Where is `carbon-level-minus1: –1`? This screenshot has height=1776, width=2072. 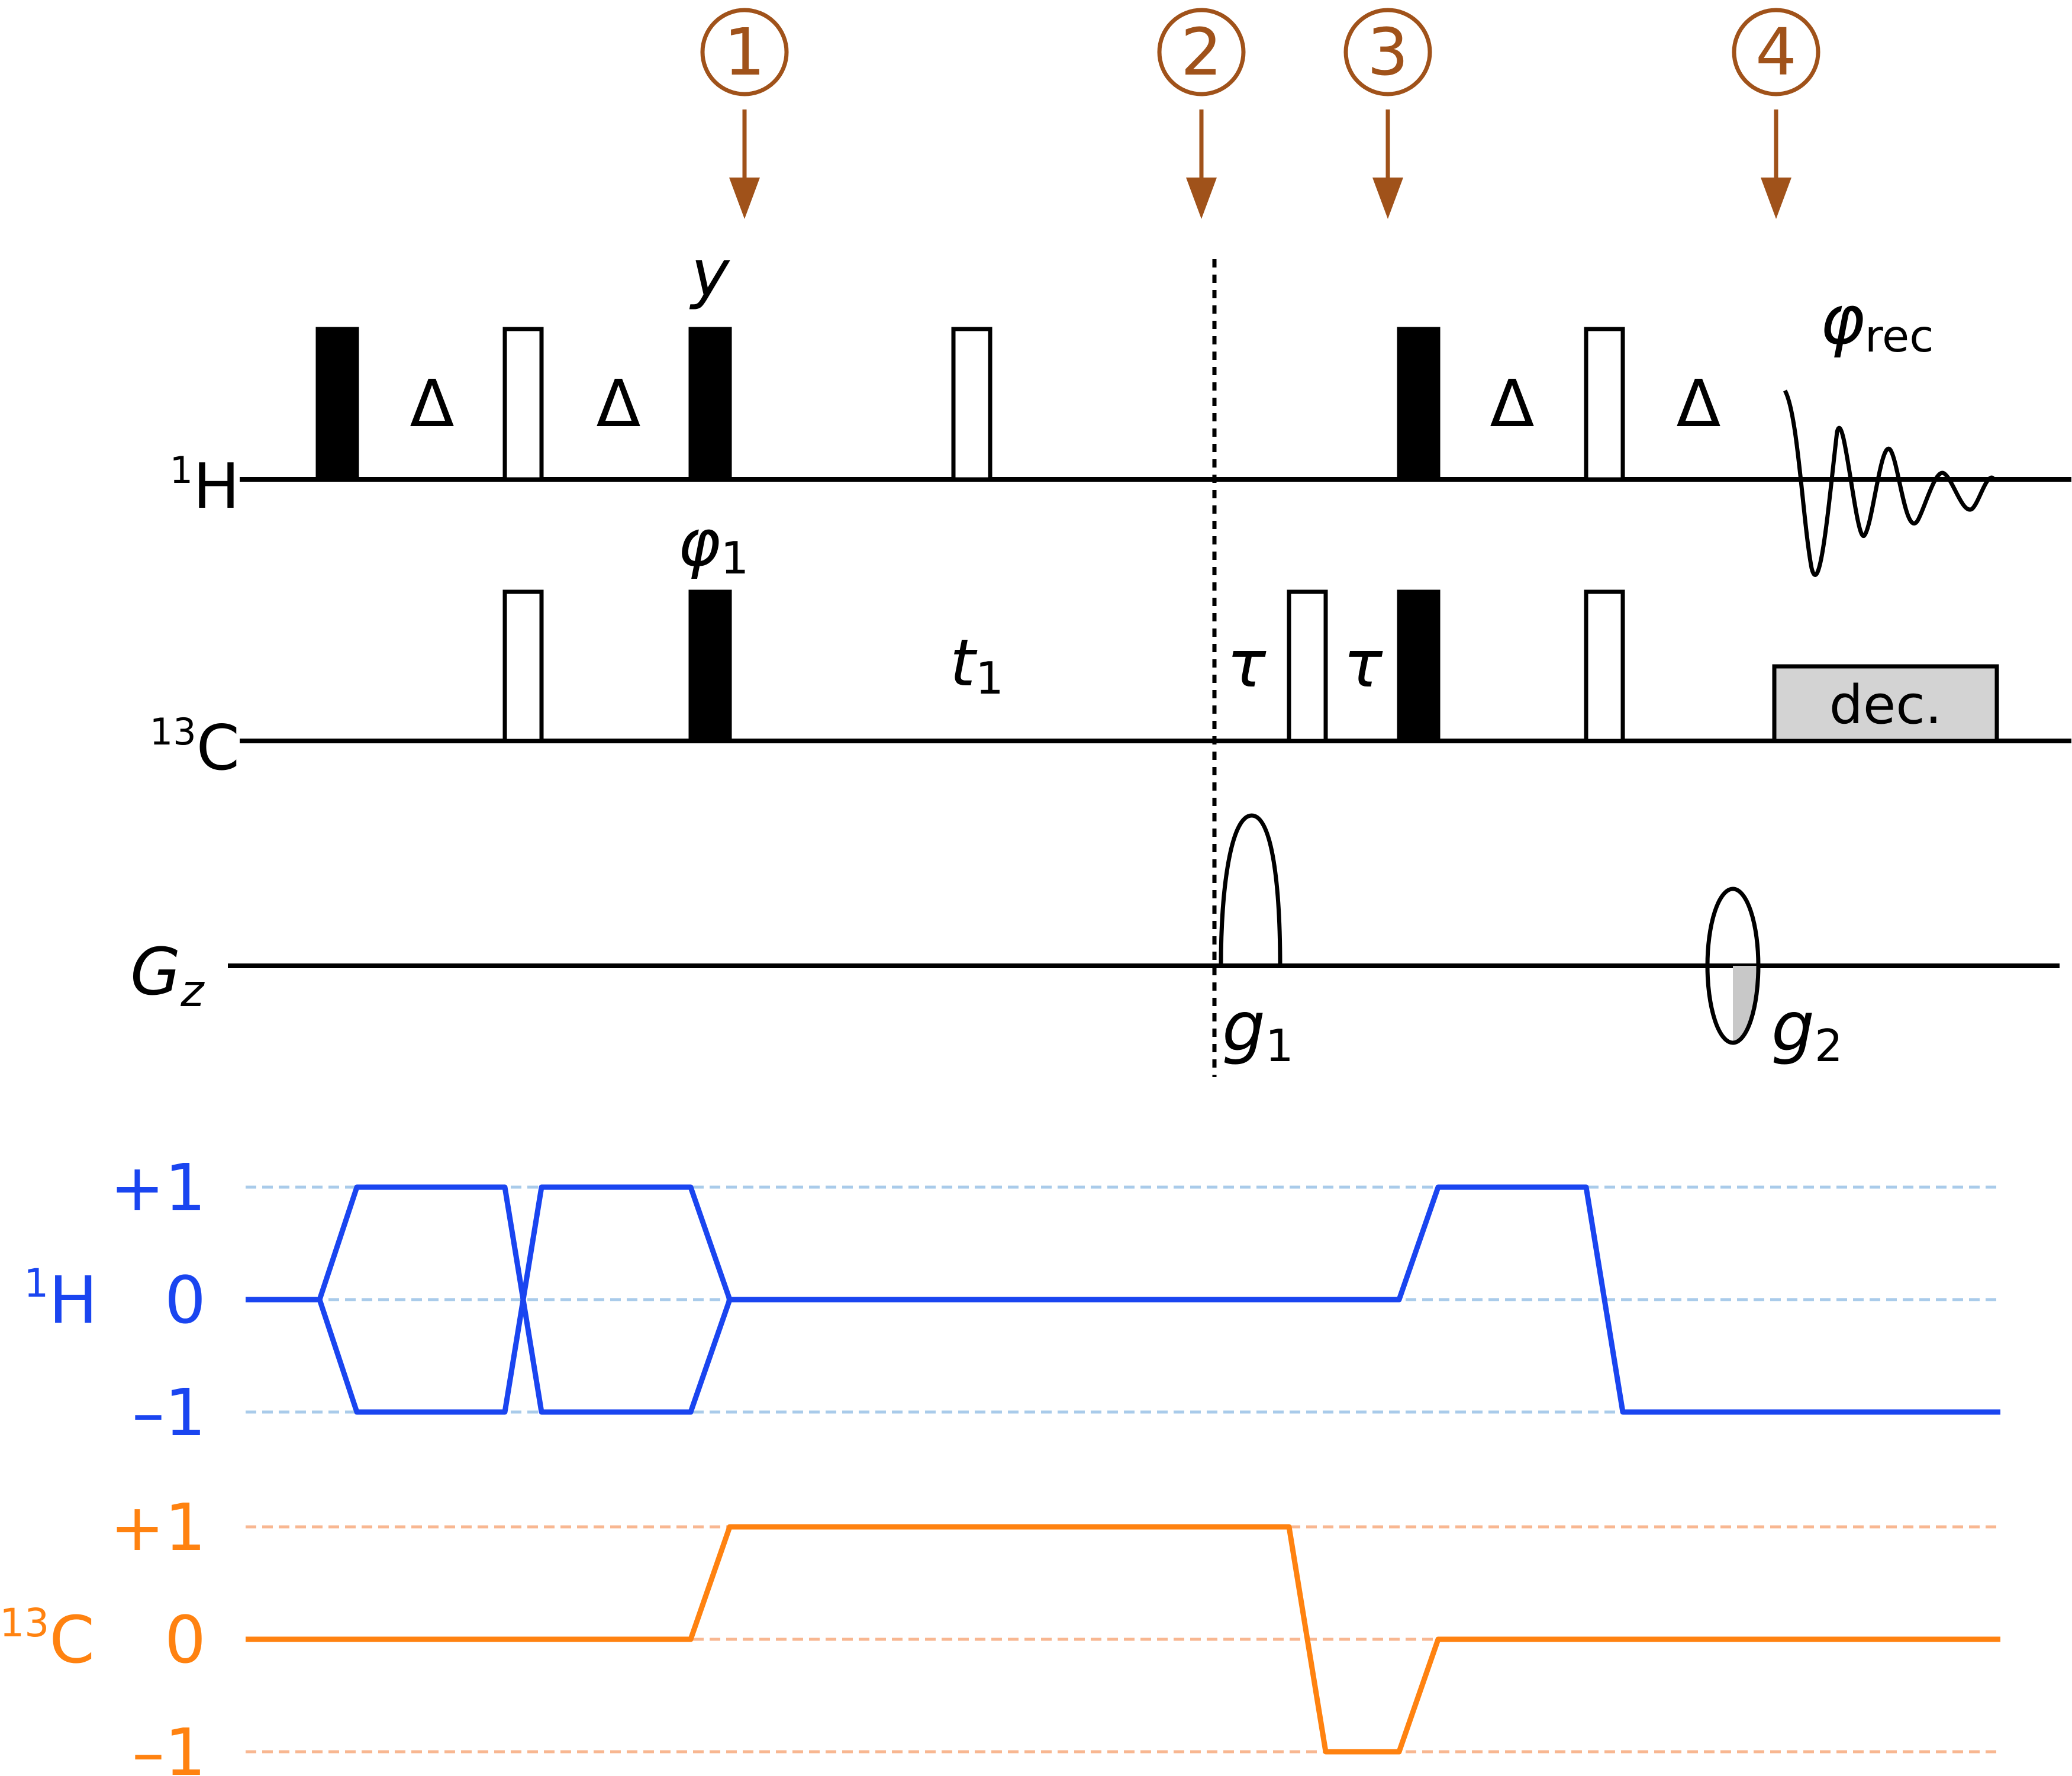 carbon-level-minus1: –1 is located at coordinates (169, 1745).